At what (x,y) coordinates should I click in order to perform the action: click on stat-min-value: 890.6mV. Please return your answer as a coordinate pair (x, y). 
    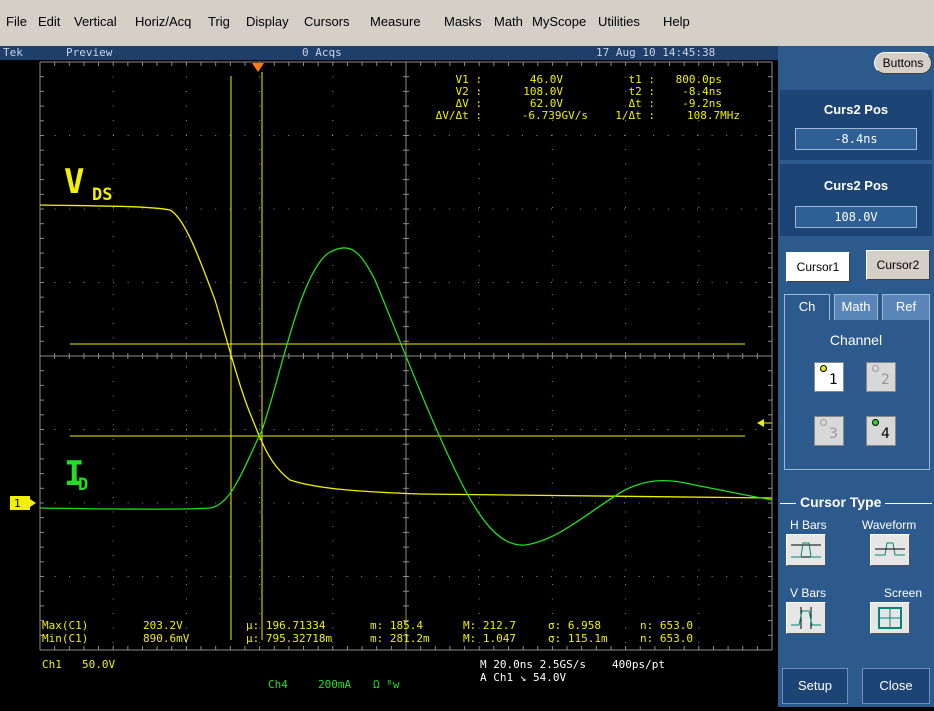
    Looking at the image, I should click on (166, 638).